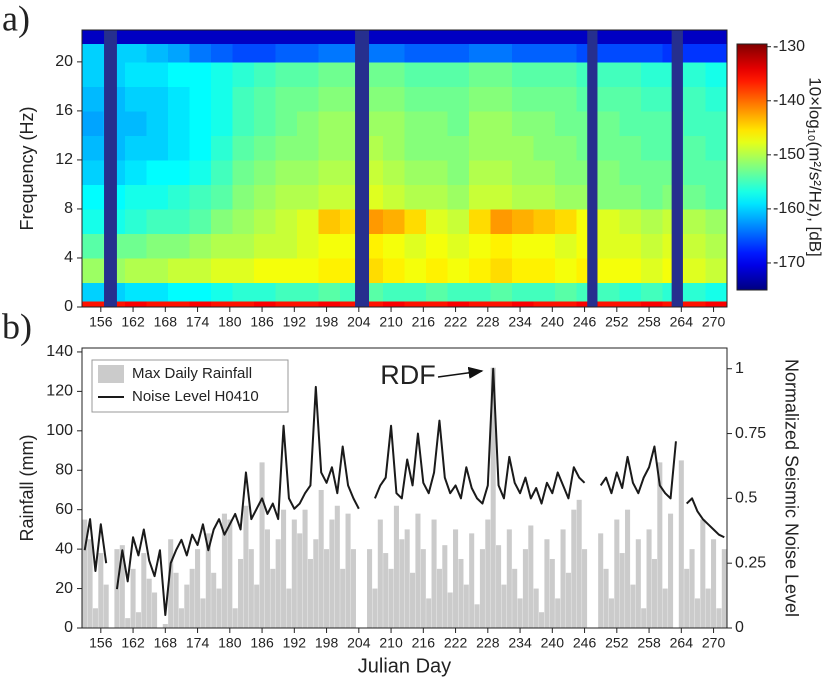 The image size is (836, 685). Describe the element at coordinates (789, 46) in the screenshot. I see `colorbar-tick-label: -130` at that location.